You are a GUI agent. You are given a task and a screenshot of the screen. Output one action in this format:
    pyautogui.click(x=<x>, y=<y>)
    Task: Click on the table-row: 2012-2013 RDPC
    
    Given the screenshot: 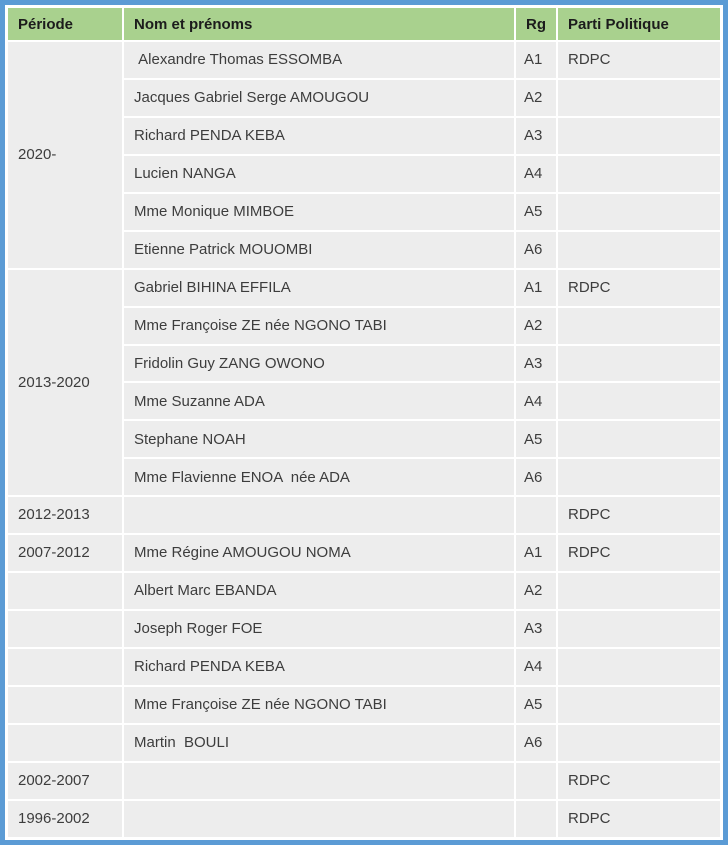 What is the action you would take?
    pyautogui.click(x=364, y=515)
    